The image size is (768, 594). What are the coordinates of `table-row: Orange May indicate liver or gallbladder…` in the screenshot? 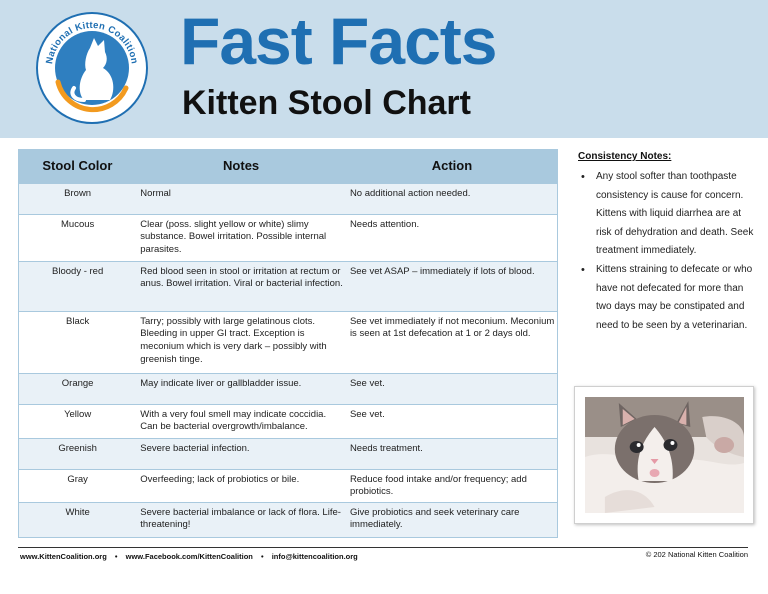 It's located at (288, 388).